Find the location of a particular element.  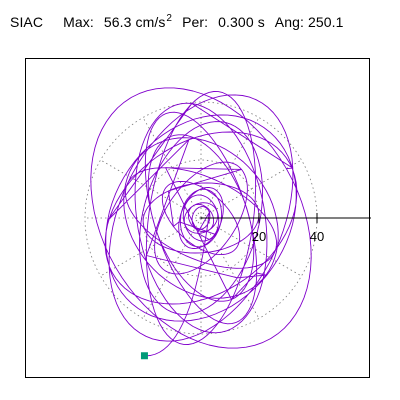

end-point-marker is located at coordinates (144, 356).